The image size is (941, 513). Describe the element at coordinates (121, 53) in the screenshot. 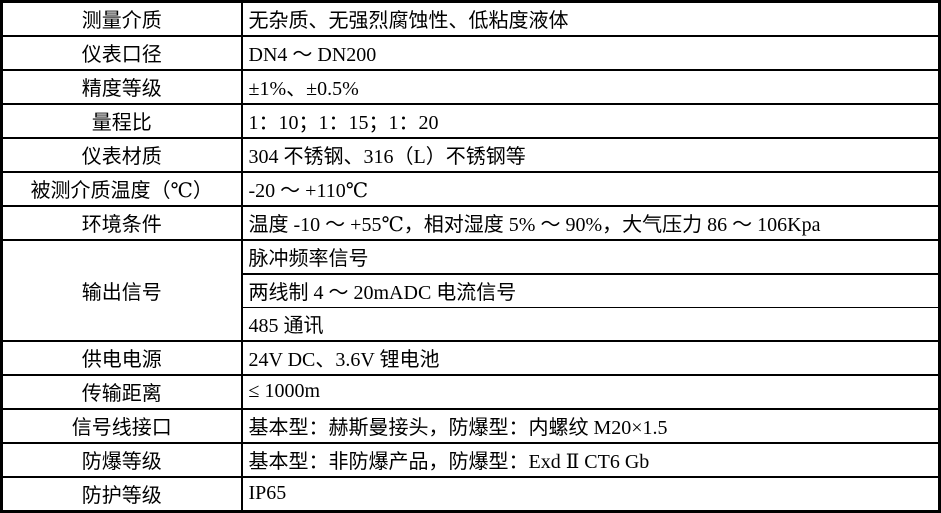

I see `spec-label: 仪表口径` at that location.